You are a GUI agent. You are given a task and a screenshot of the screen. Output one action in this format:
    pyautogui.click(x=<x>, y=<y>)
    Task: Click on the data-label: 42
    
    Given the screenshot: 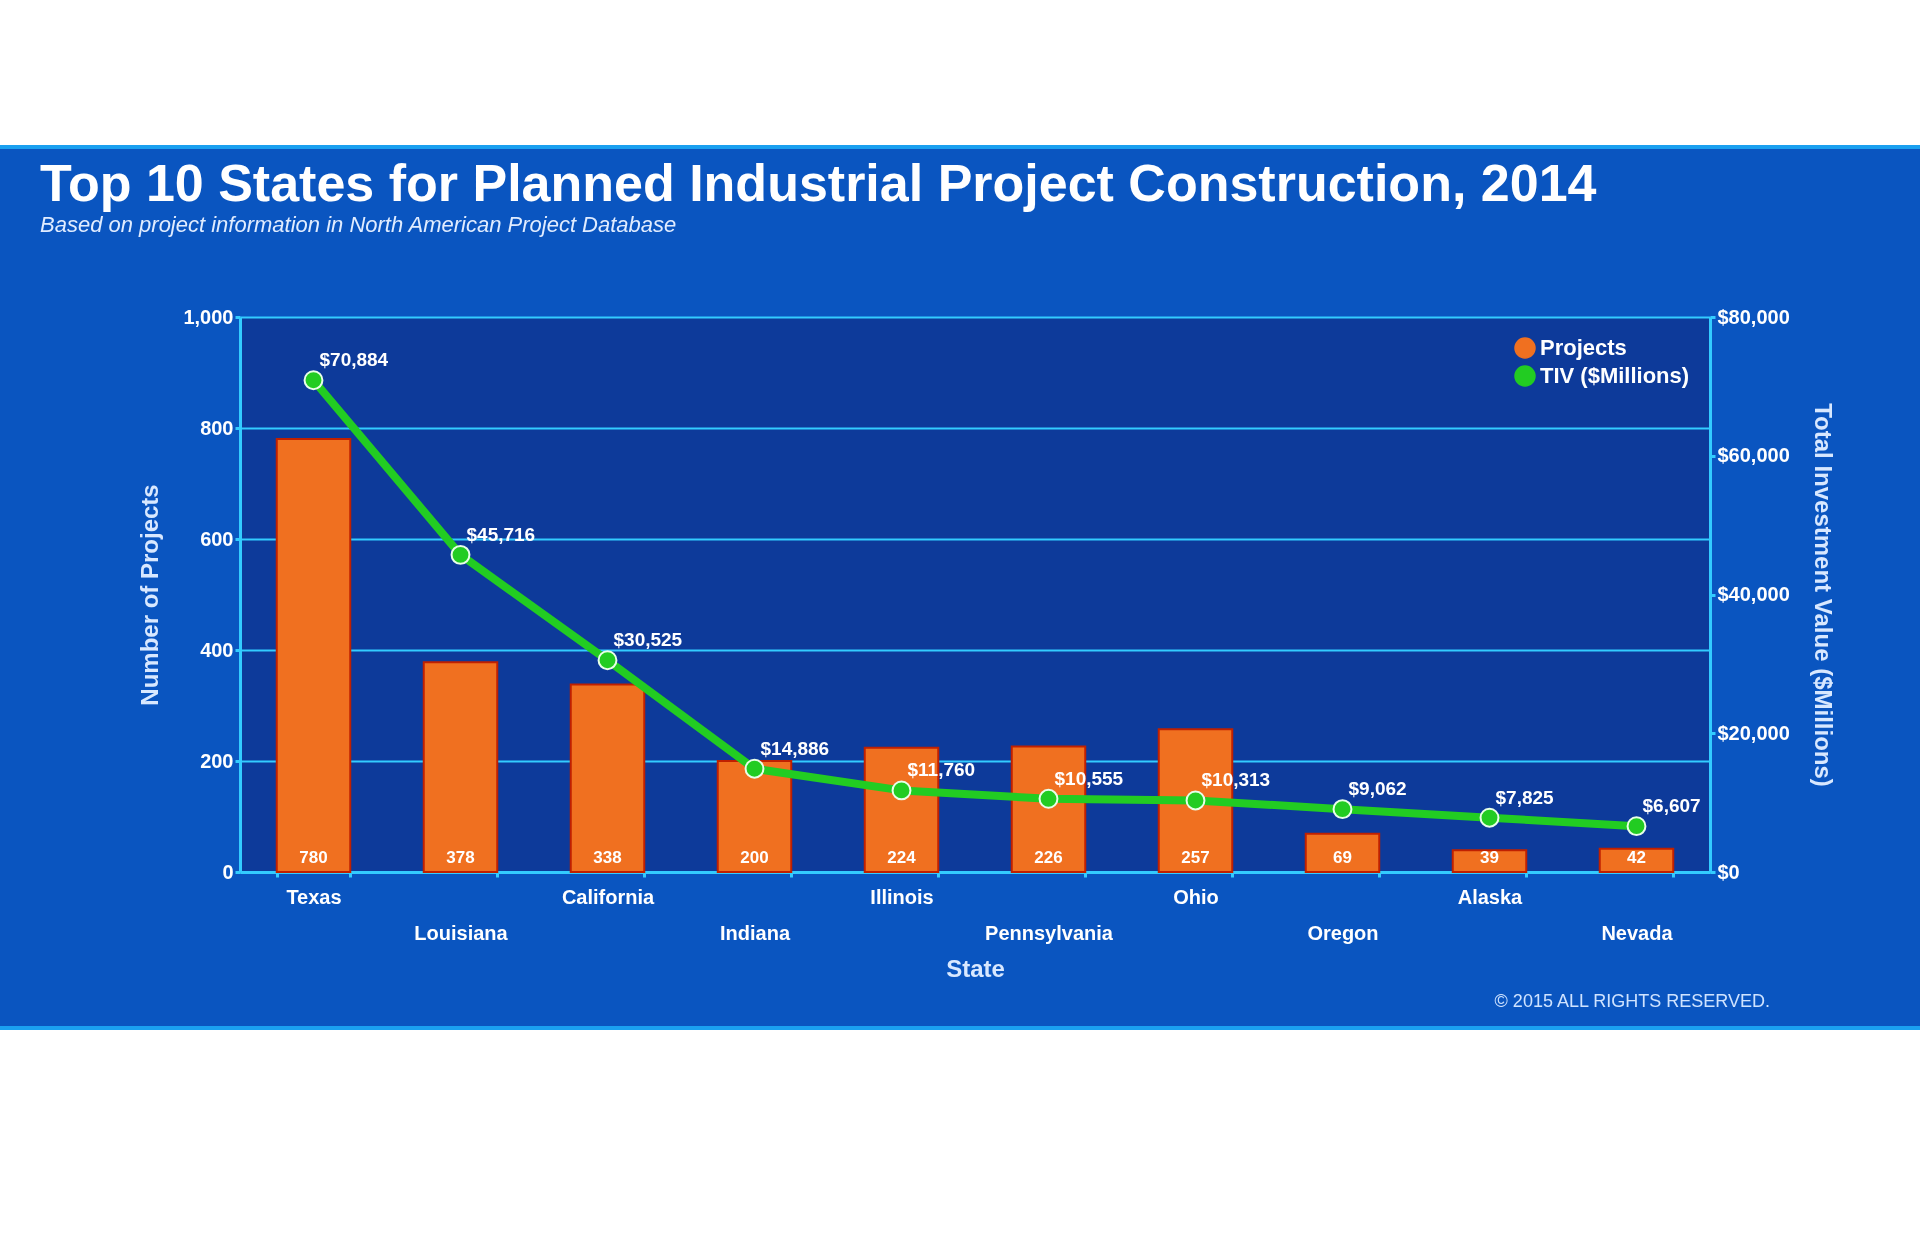 What is the action you would take?
    pyautogui.click(x=1636, y=857)
    